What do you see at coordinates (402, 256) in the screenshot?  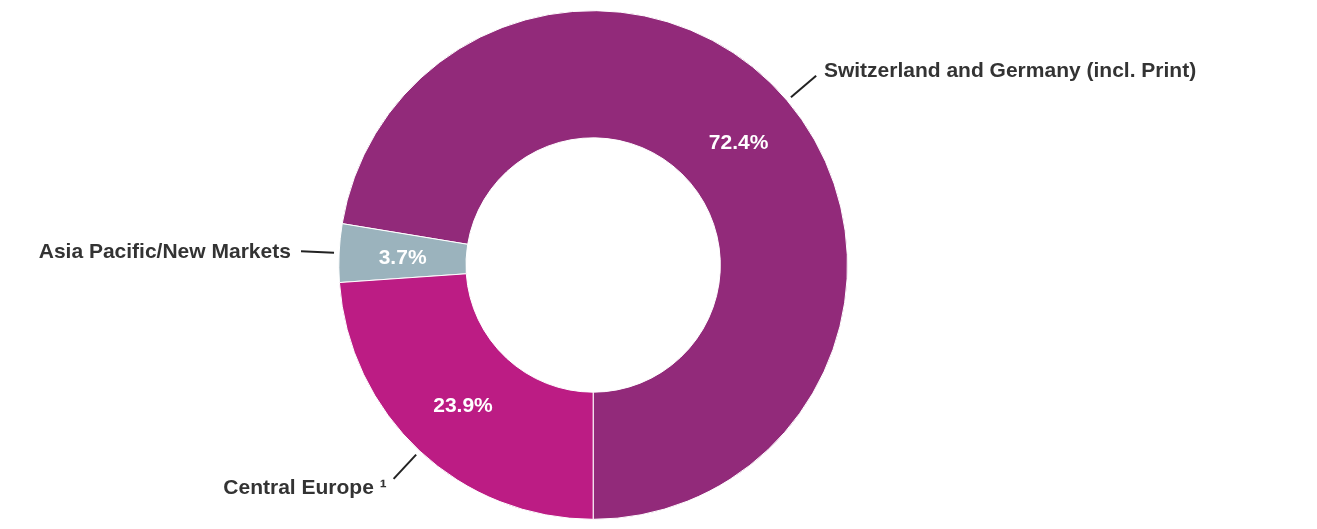 I see `data-label: 3.7%` at bounding box center [402, 256].